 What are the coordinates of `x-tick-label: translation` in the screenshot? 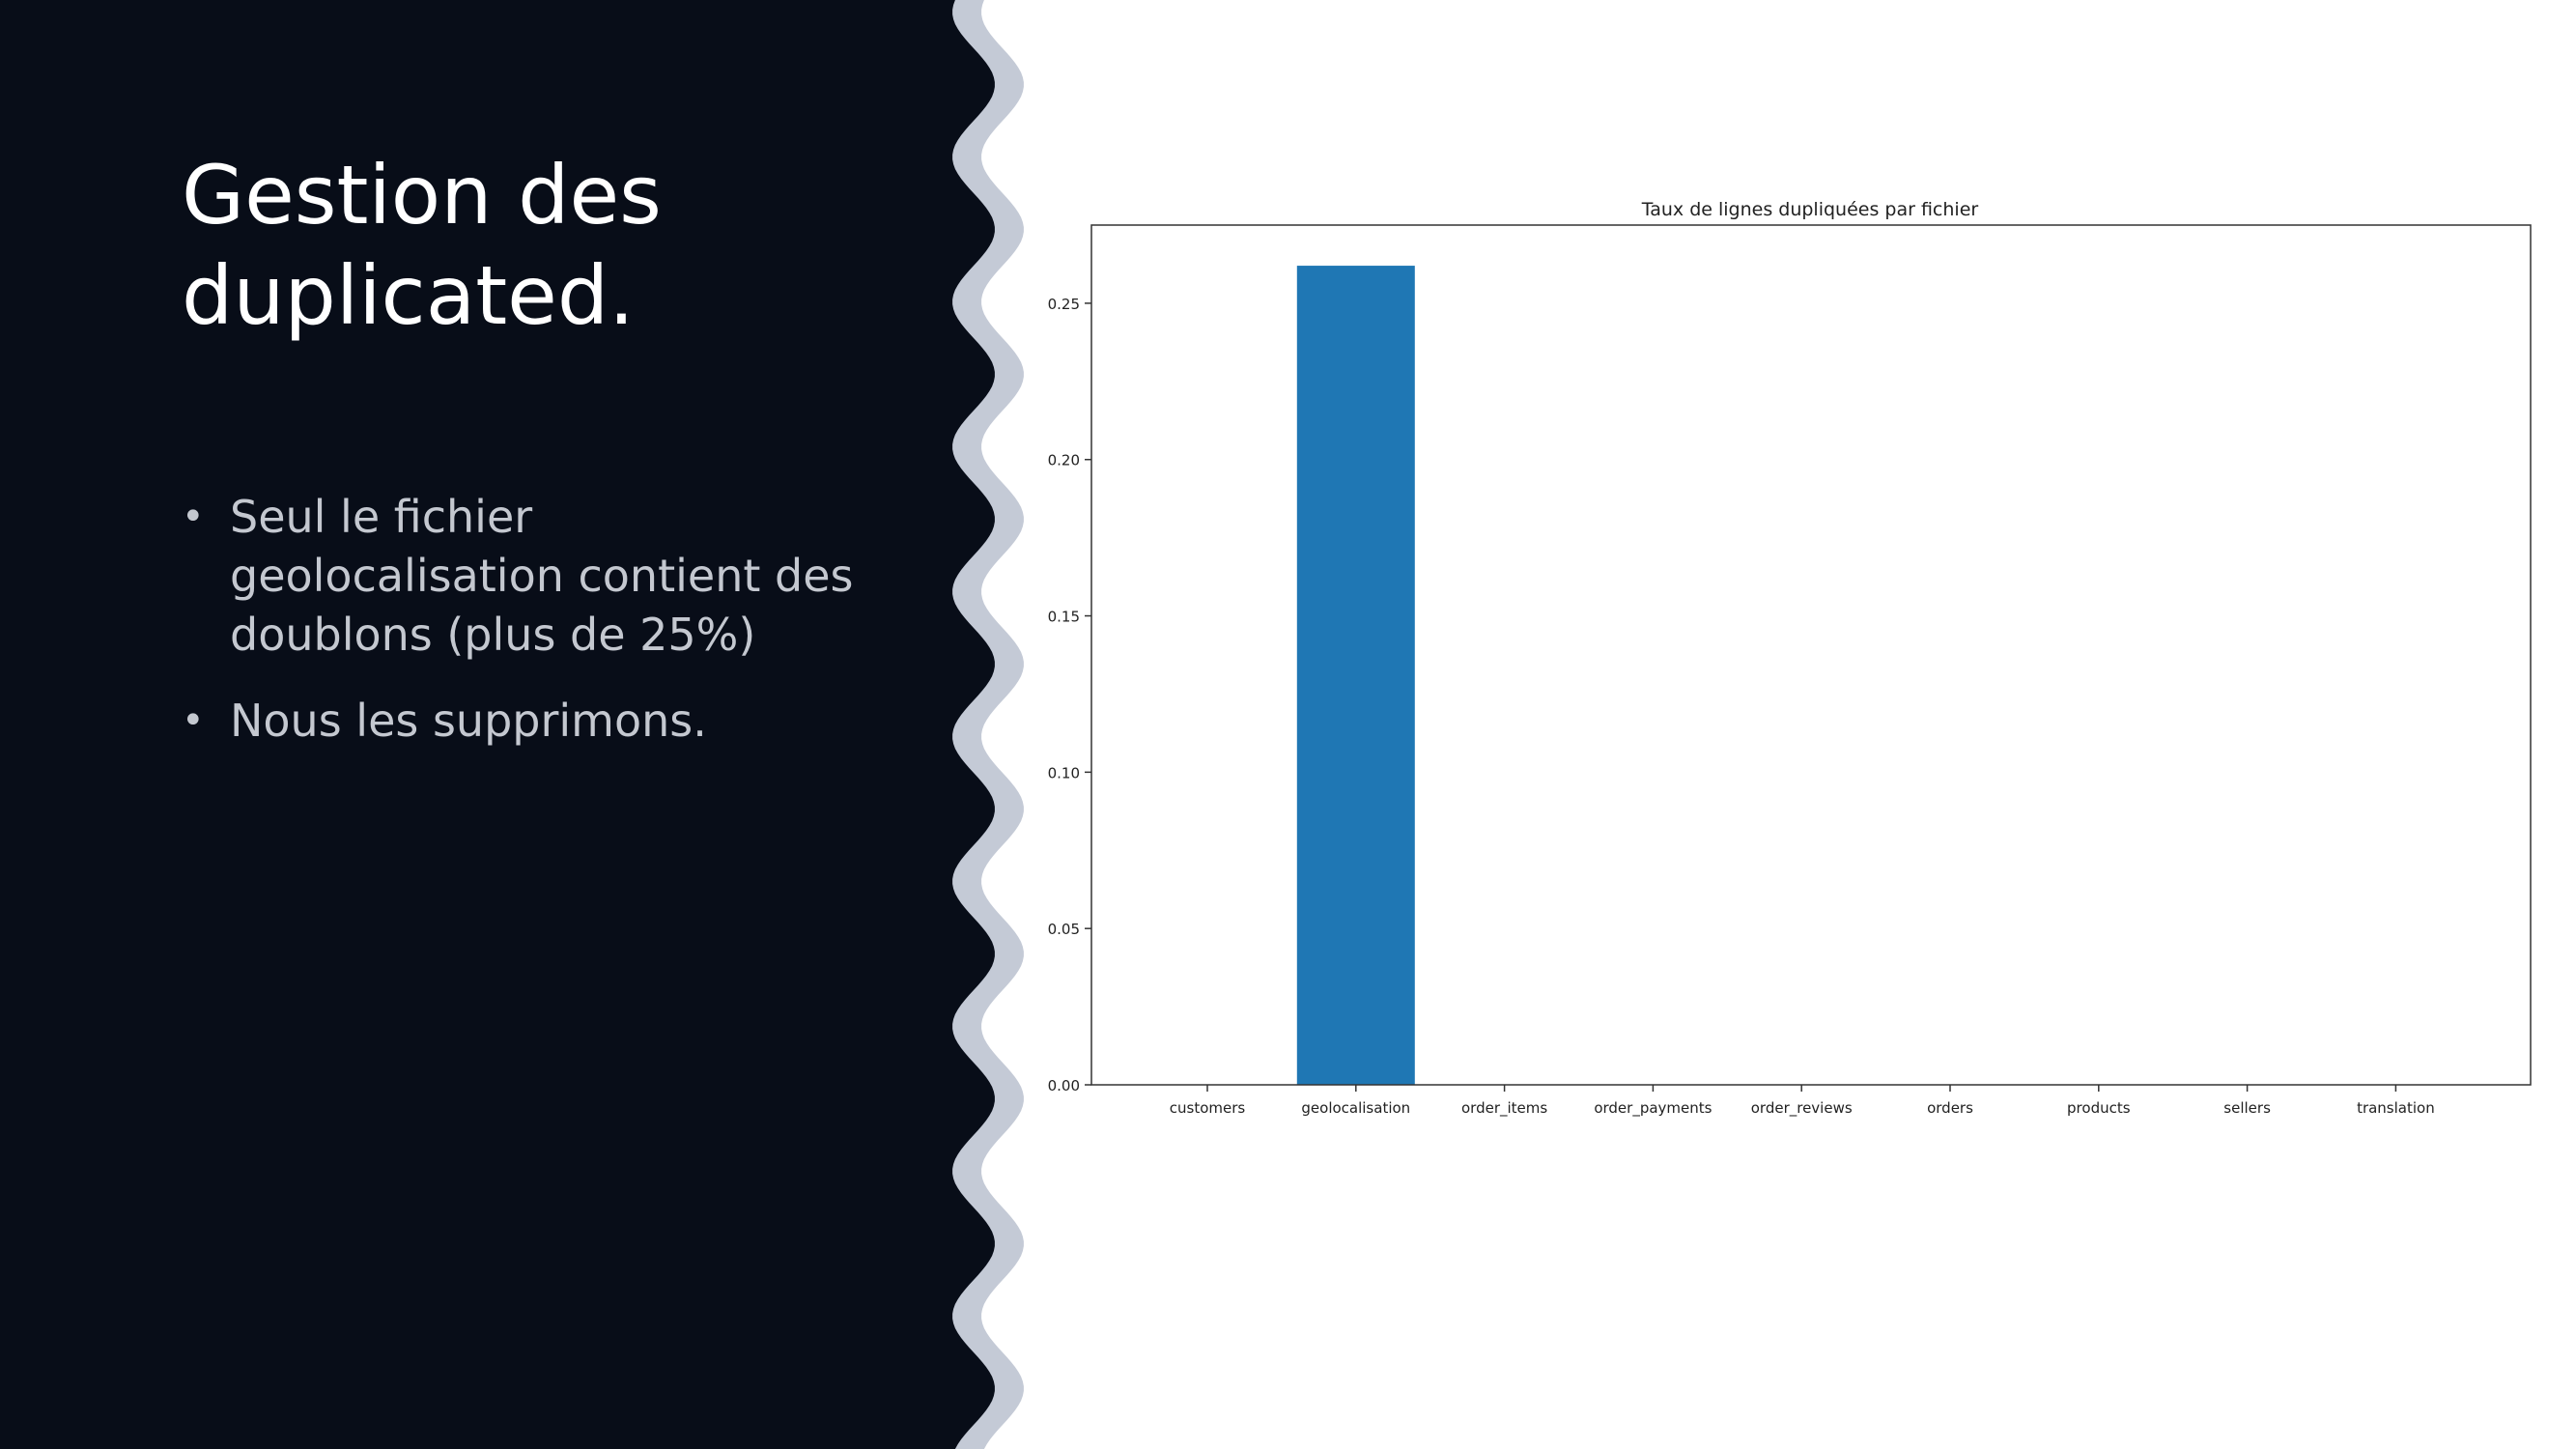 It's located at (2396, 1108).